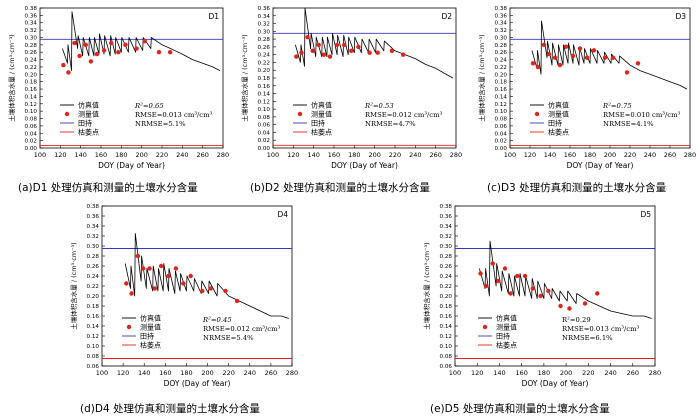 Image resolution: width=700 pixels, height=420 pixels. I want to click on x-tick-label: 240, so click(610, 373).